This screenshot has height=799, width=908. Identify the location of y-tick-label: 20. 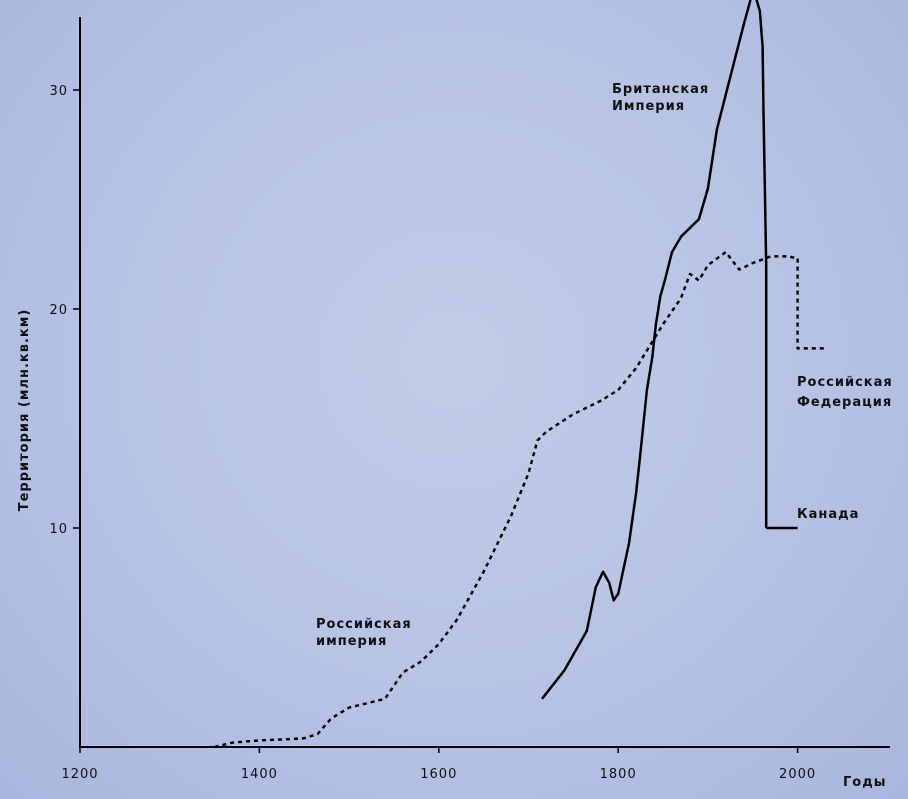
(58, 310).